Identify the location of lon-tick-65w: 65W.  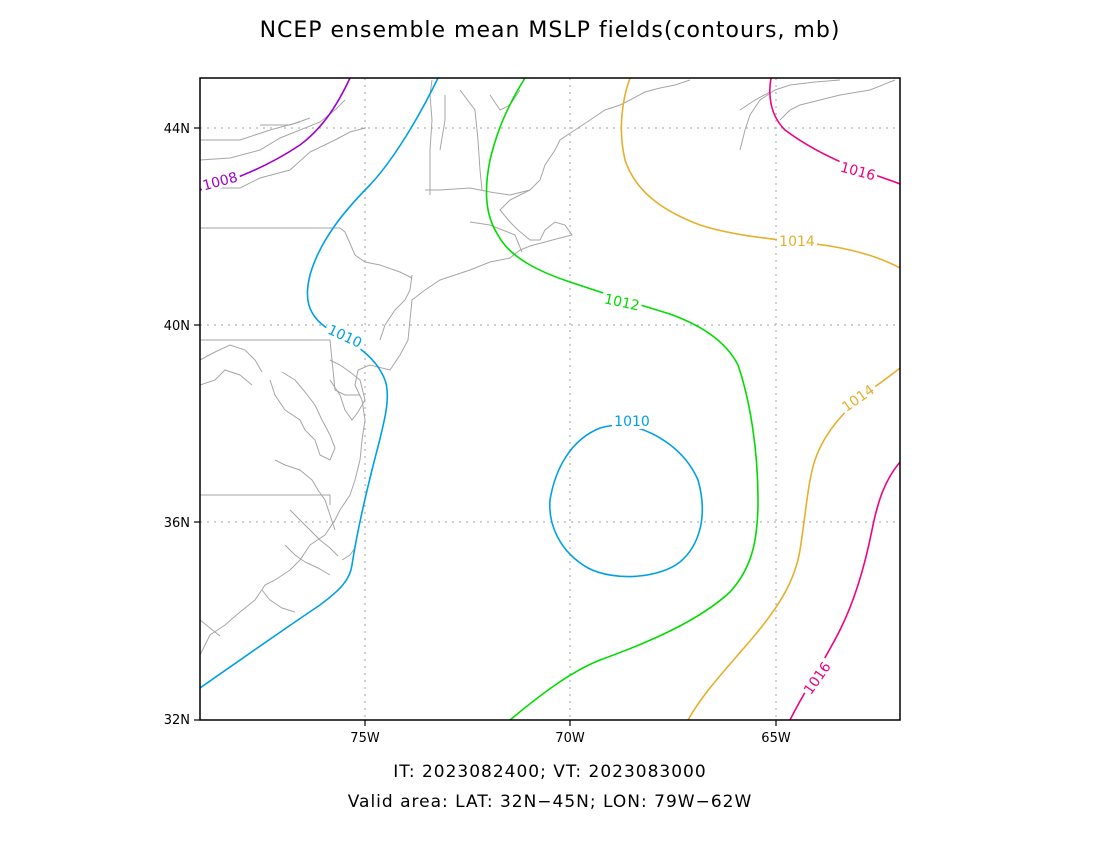
(776, 738).